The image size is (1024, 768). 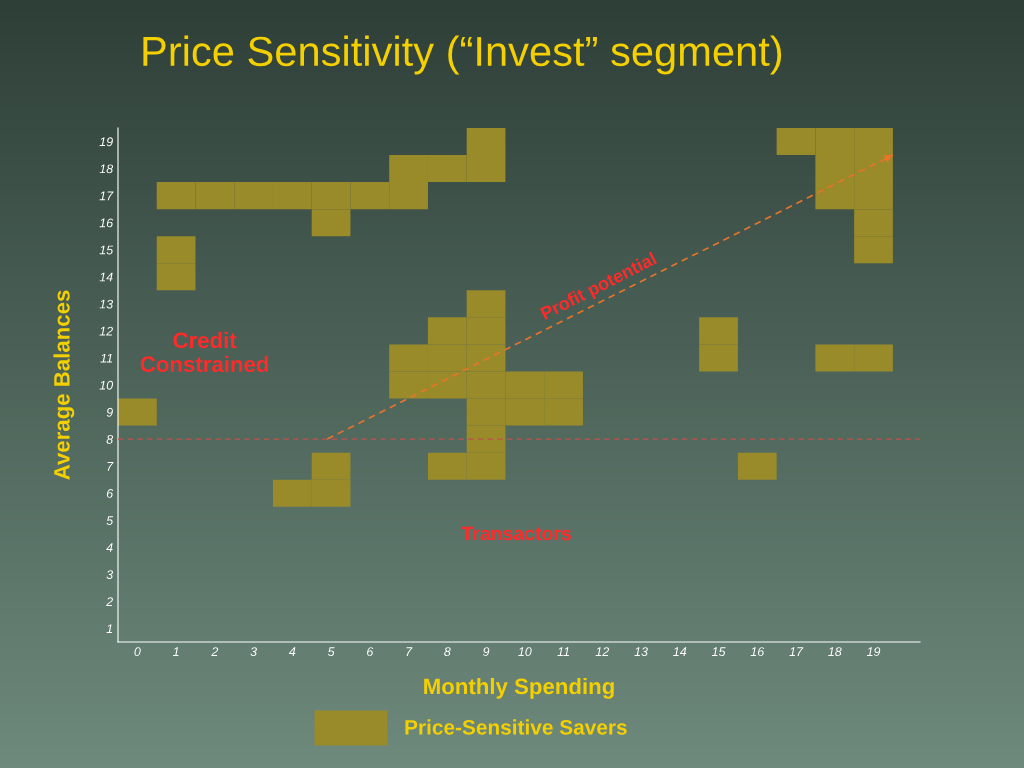 What do you see at coordinates (873, 652) in the screenshot?
I see `x-tick-label: 19` at bounding box center [873, 652].